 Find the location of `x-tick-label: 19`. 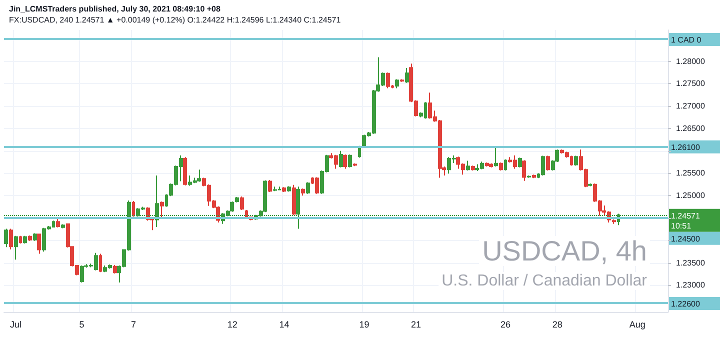

x-tick-label: 19 is located at coordinates (364, 325).